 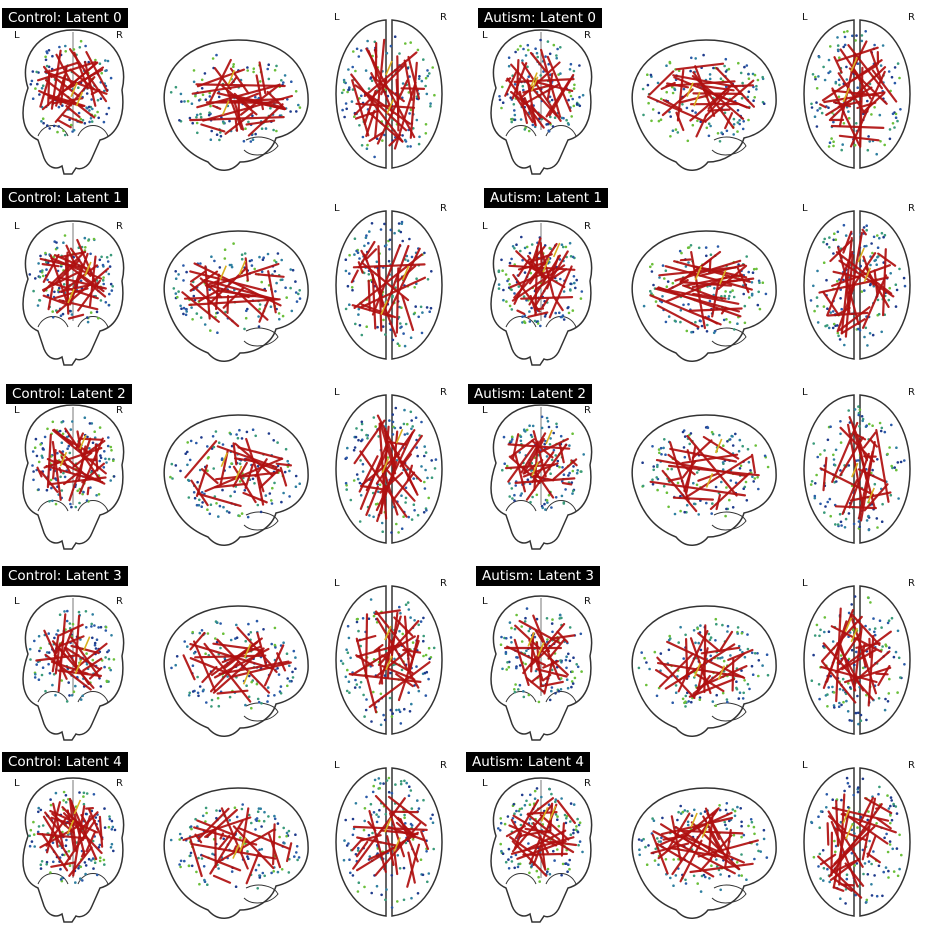 I want to click on cerebellum-outline, so click(x=729, y=521).